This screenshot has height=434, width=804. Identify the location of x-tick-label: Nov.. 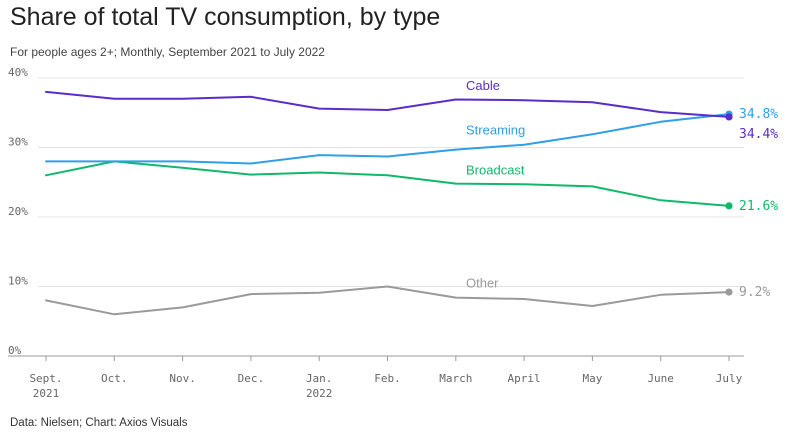
(182, 378).